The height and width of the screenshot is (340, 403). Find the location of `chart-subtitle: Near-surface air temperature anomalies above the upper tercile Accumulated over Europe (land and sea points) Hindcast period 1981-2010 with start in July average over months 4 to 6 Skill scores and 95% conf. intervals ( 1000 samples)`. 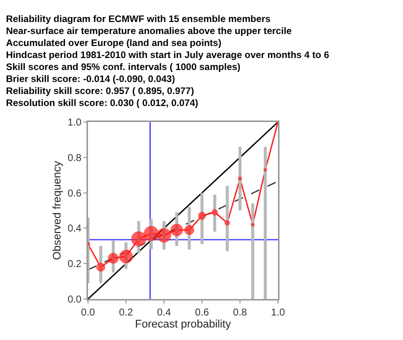

chart-subtitle: Near-surface air temperature anomalies above the upper tercile Accumulated over Europe (land and sea points) Hindcast period 1981-2010 with start in July average over months 4 to 6 Skill scores and 95% conf. intervals ( 1000 samples) is located at coordinates (168, 49).